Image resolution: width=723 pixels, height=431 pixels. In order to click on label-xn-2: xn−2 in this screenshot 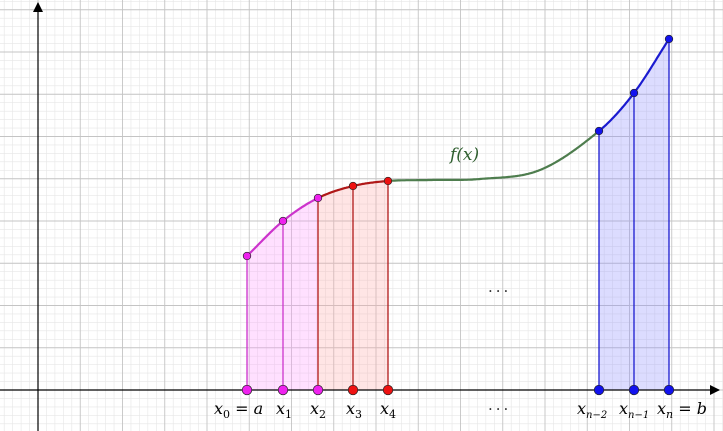, I will do `click(592, 410)`.